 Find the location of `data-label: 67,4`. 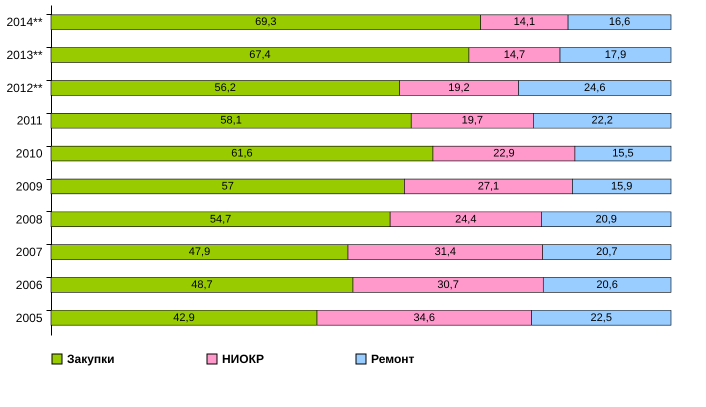

data-label: 67,4 is located at coordinates (260, 55).